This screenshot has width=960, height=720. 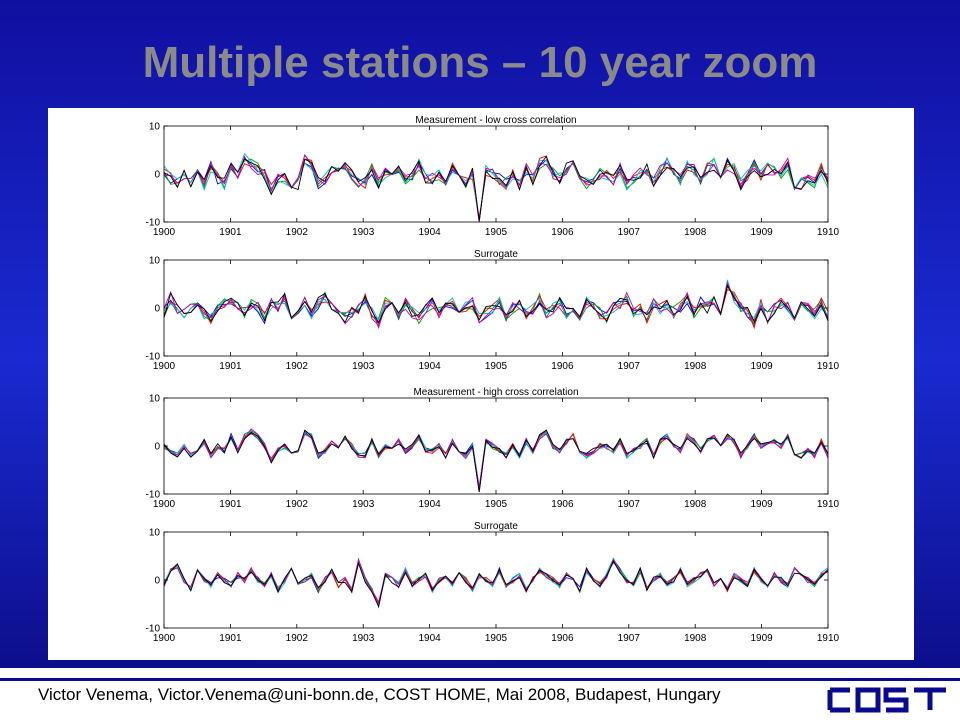 I want to click on footer-bar, so click(x=480, y=694).